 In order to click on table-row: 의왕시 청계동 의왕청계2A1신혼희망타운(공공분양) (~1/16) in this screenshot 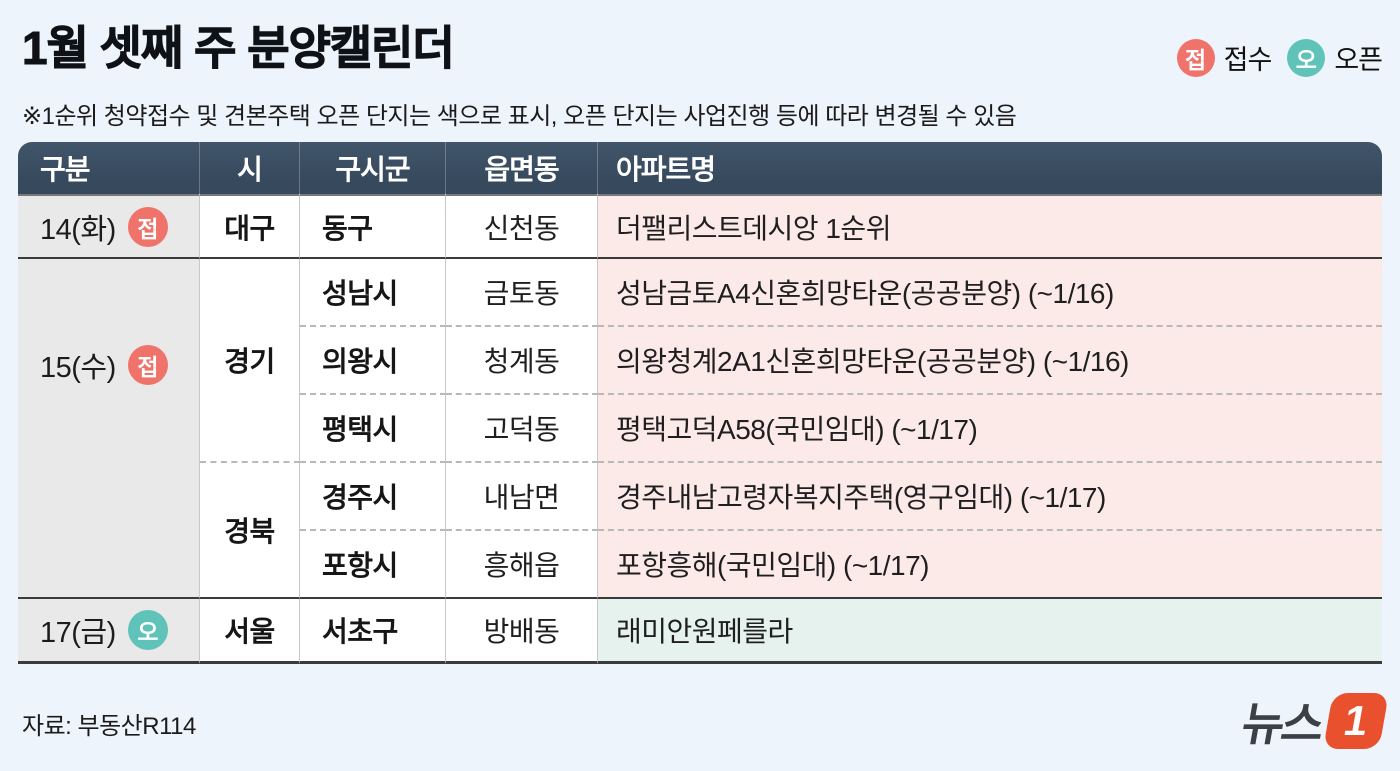, I will do `click(700, 361)`.